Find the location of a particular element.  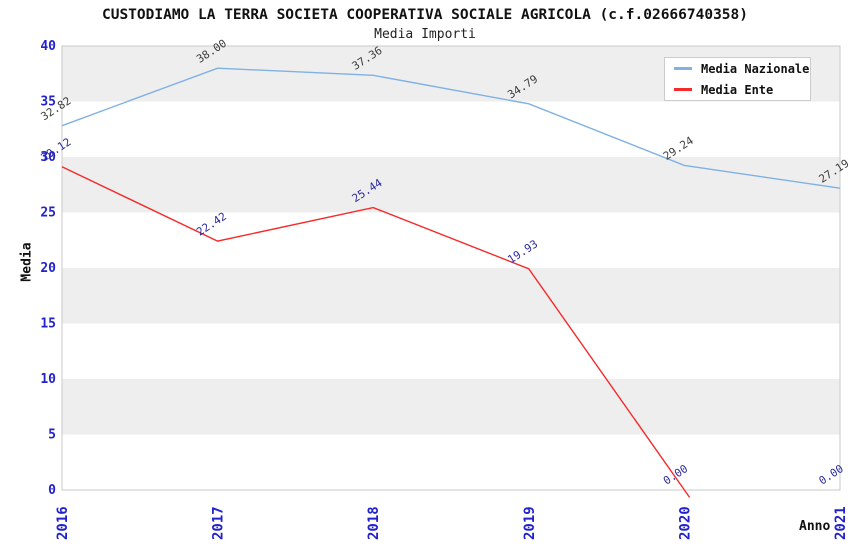

y-tick-label: 20 is located at coordinates (48, 268).